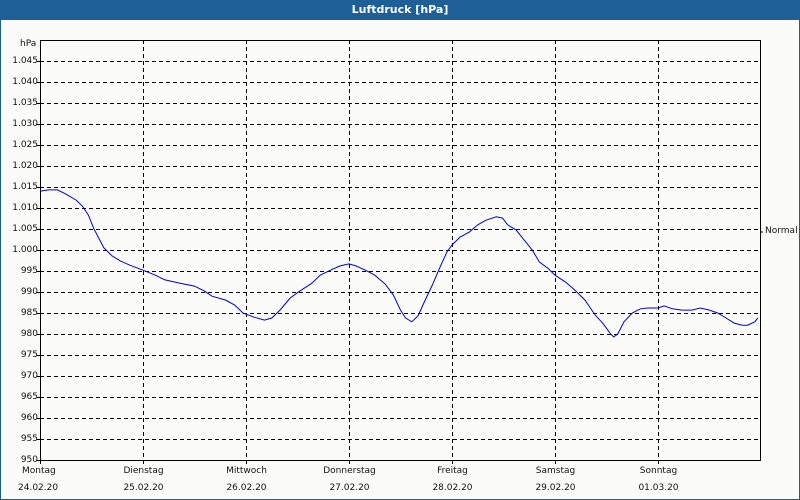  Describe the element at coordinates (29, 312) in the screenshot. I see `y-tick-label: 985` at that location.